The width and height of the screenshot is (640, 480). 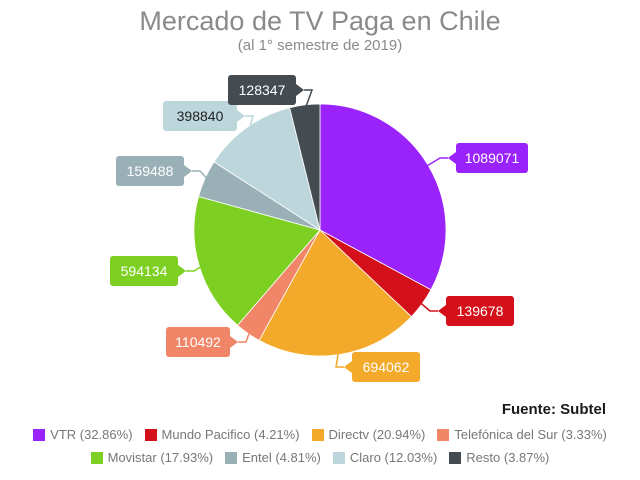 What do you see at coordinates (144, 271) in the screenshot?
I see `data-label: 594134` at bounding box center [144, 271].